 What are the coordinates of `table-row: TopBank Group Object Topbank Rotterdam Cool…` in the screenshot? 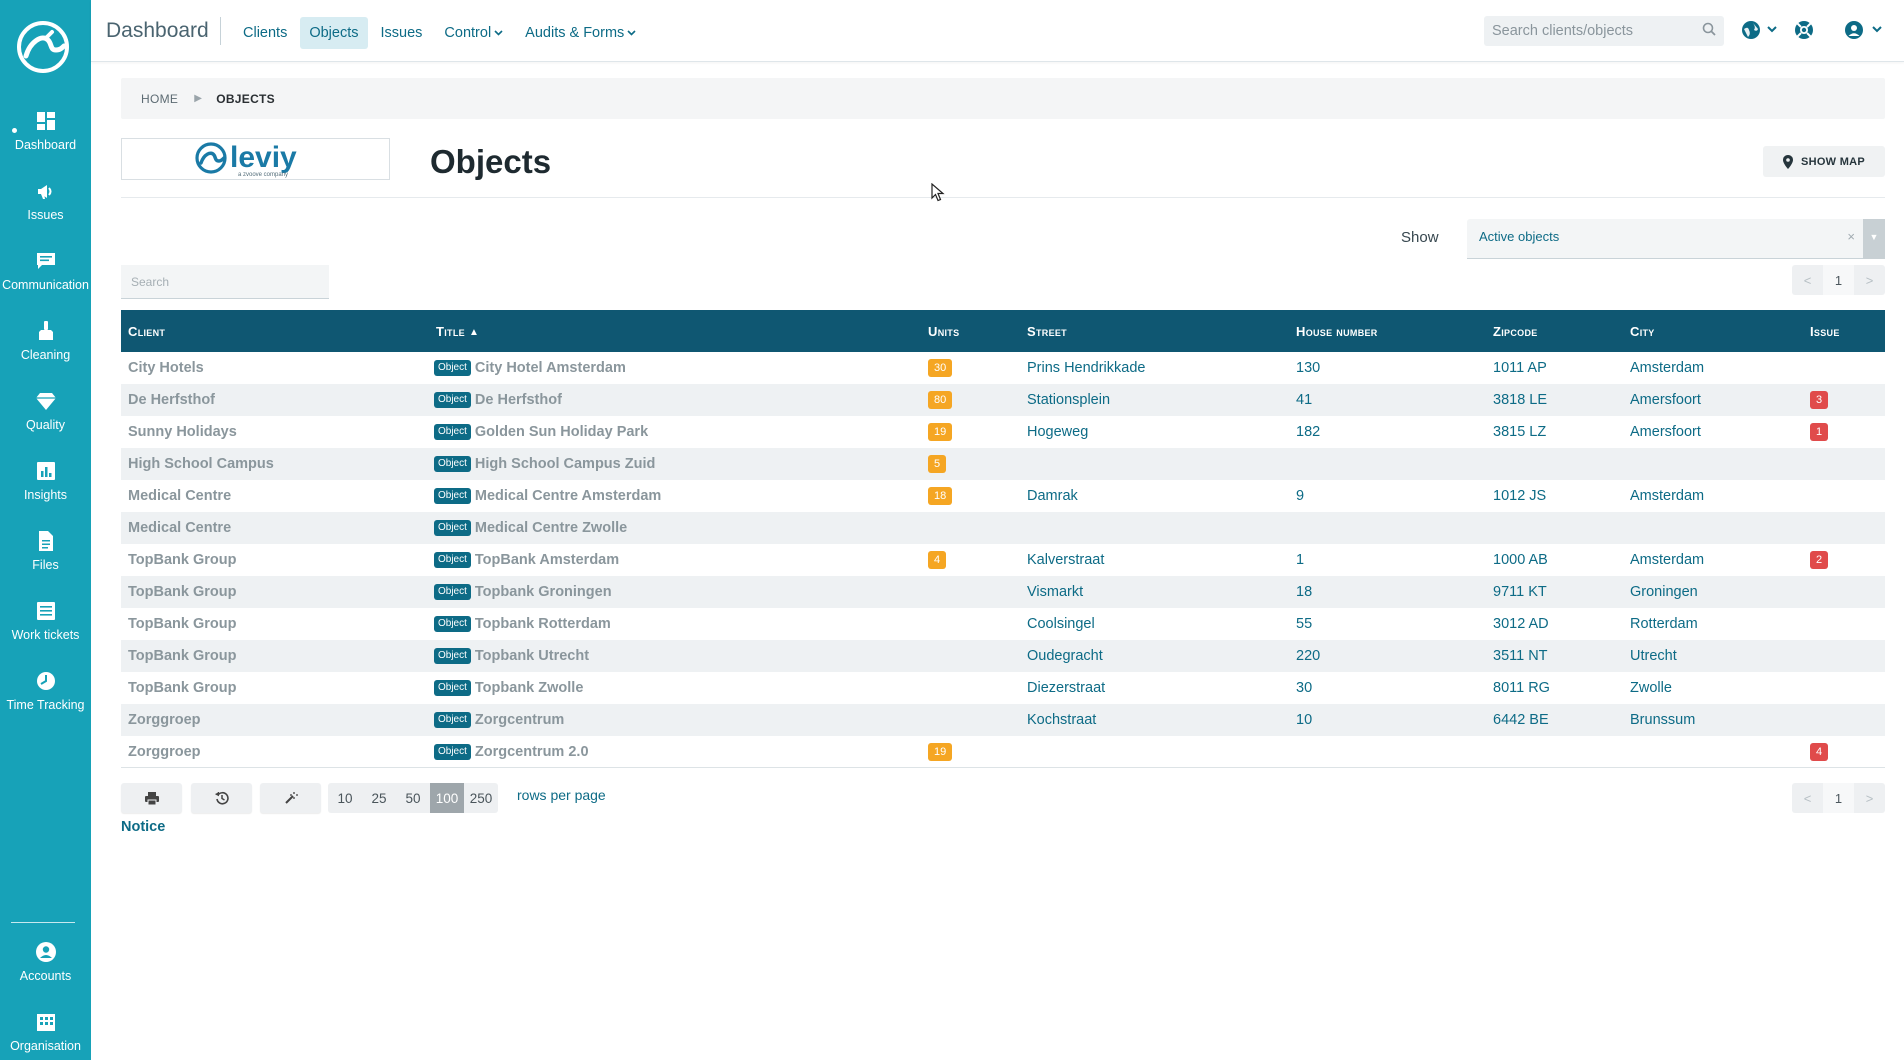 It's located at (1003, 624).